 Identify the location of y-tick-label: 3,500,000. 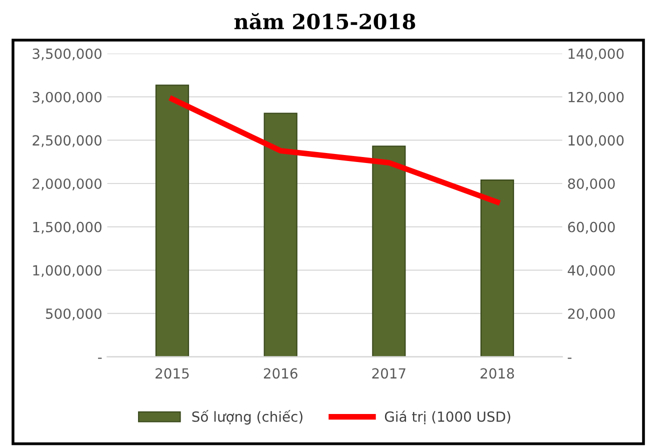
(67, 54).